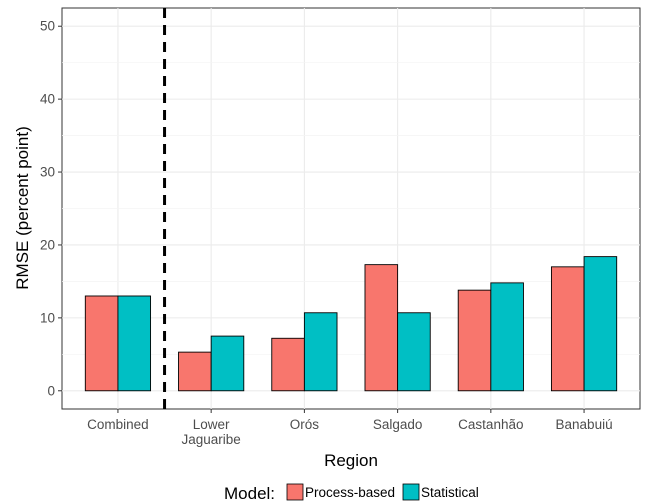 This screenshot has height=504, width=646. Describe the element at coordinates (351, 460) in the screenshot. I see `x-axis-title: Region` at that location.